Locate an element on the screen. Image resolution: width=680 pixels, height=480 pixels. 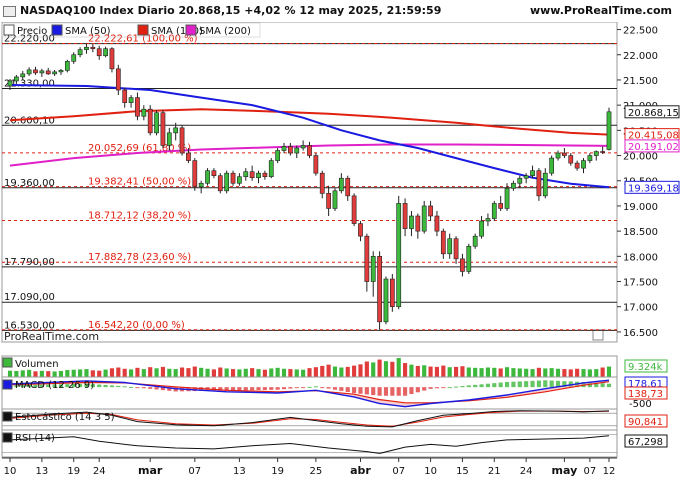
x-tick-label-14: 24 is located at coordinates (526, 471).